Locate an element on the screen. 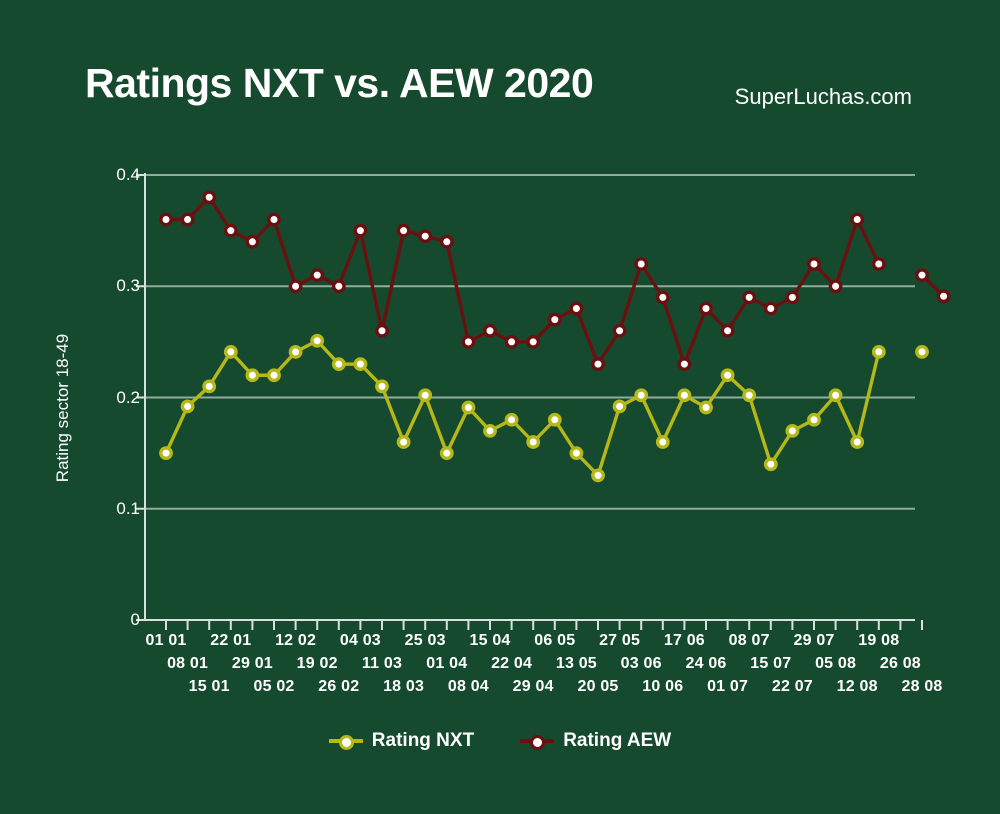 Image resolution: width=1000 pixels, height=814 pixels. x-tick-label: 17 06 is located at coordinates (684, 640).